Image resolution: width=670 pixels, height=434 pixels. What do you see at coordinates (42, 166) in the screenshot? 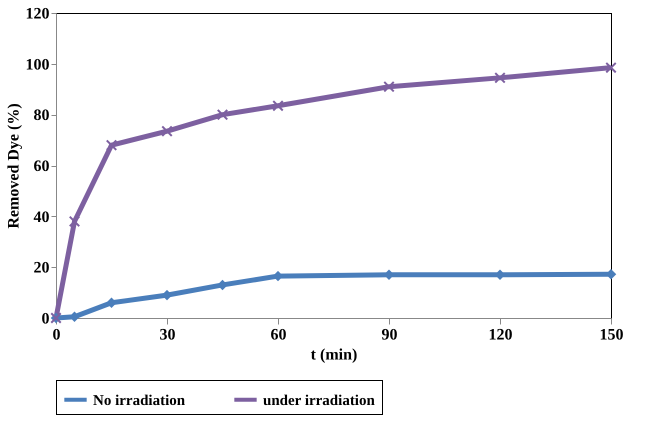
I see `y-tick-label: 60` at bounding box center [42, 166].